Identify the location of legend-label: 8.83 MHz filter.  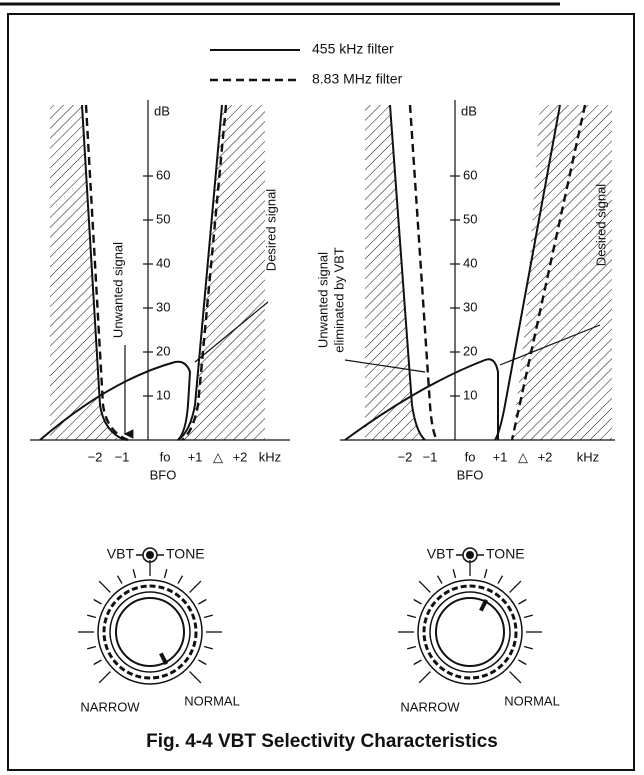
(357, 79).